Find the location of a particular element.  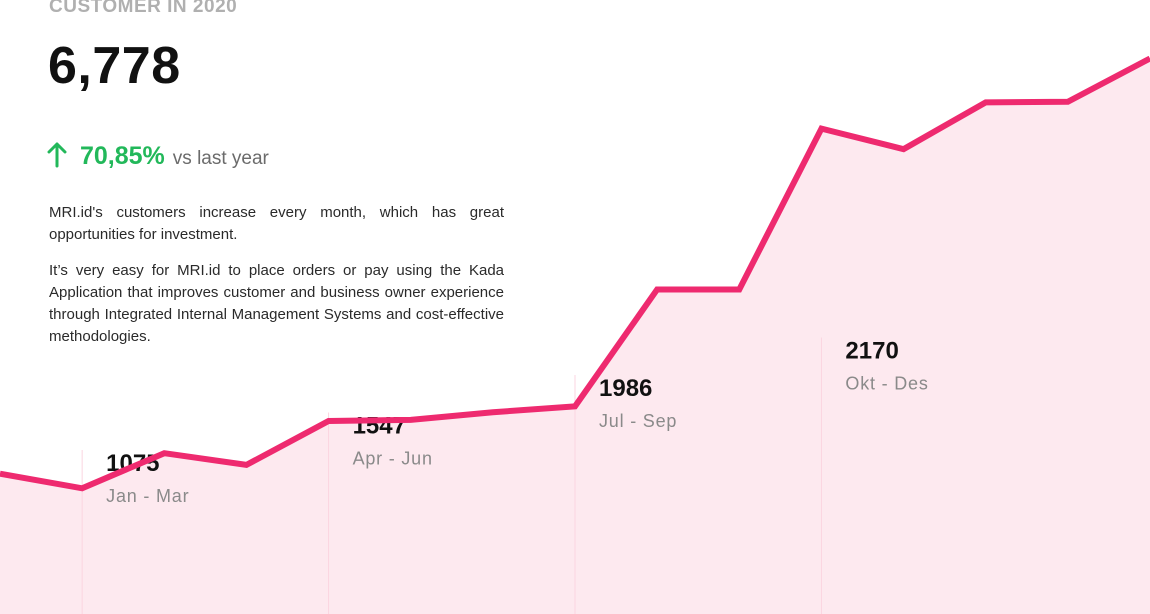

growth-indicator: 70,85% vs last year is located at coordinates (157, 154).